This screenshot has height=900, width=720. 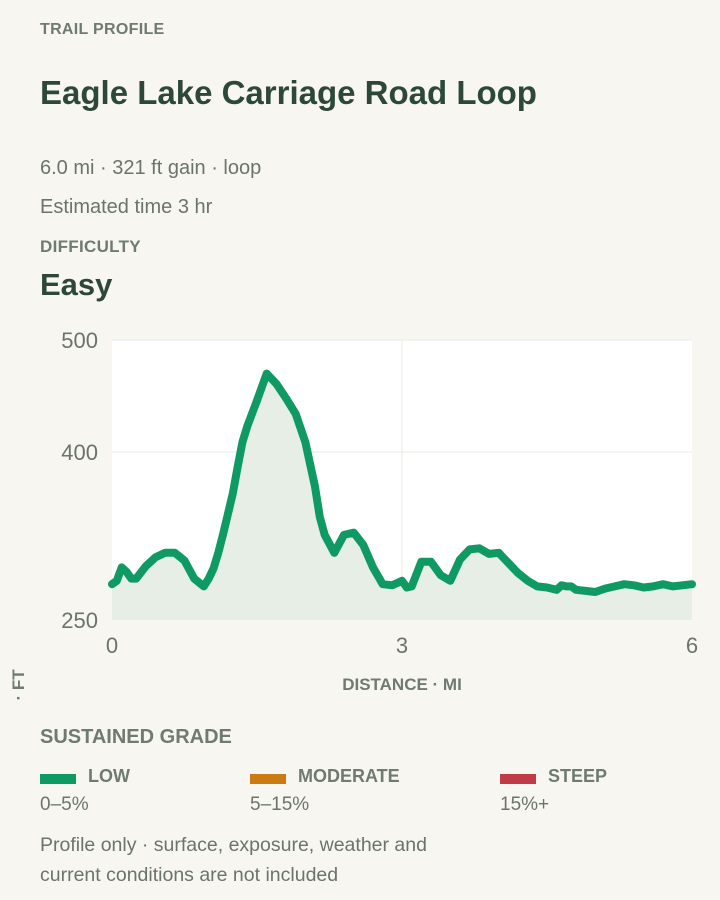 What do you see at coordinates (79, 452) in the screenshot?
I see `y-tick-label: 400` at bounding box center [79, 452].